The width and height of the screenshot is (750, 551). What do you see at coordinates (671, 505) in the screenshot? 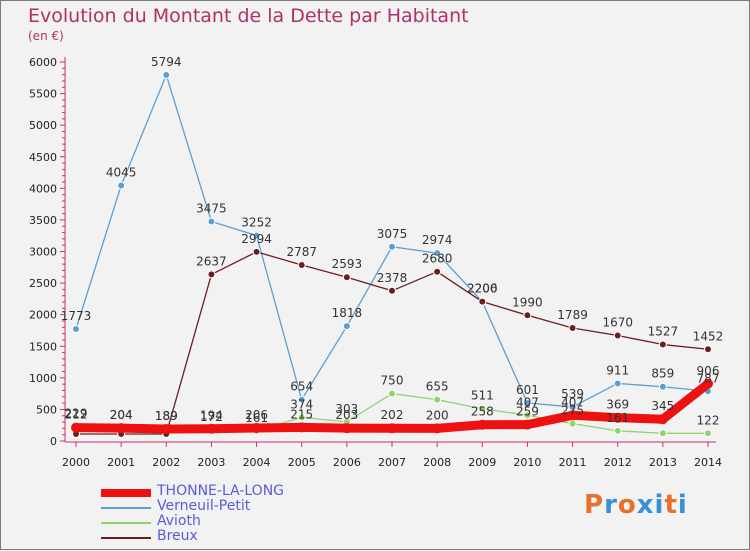
I see `logo-letter: t` at bounding box center [671, 505].